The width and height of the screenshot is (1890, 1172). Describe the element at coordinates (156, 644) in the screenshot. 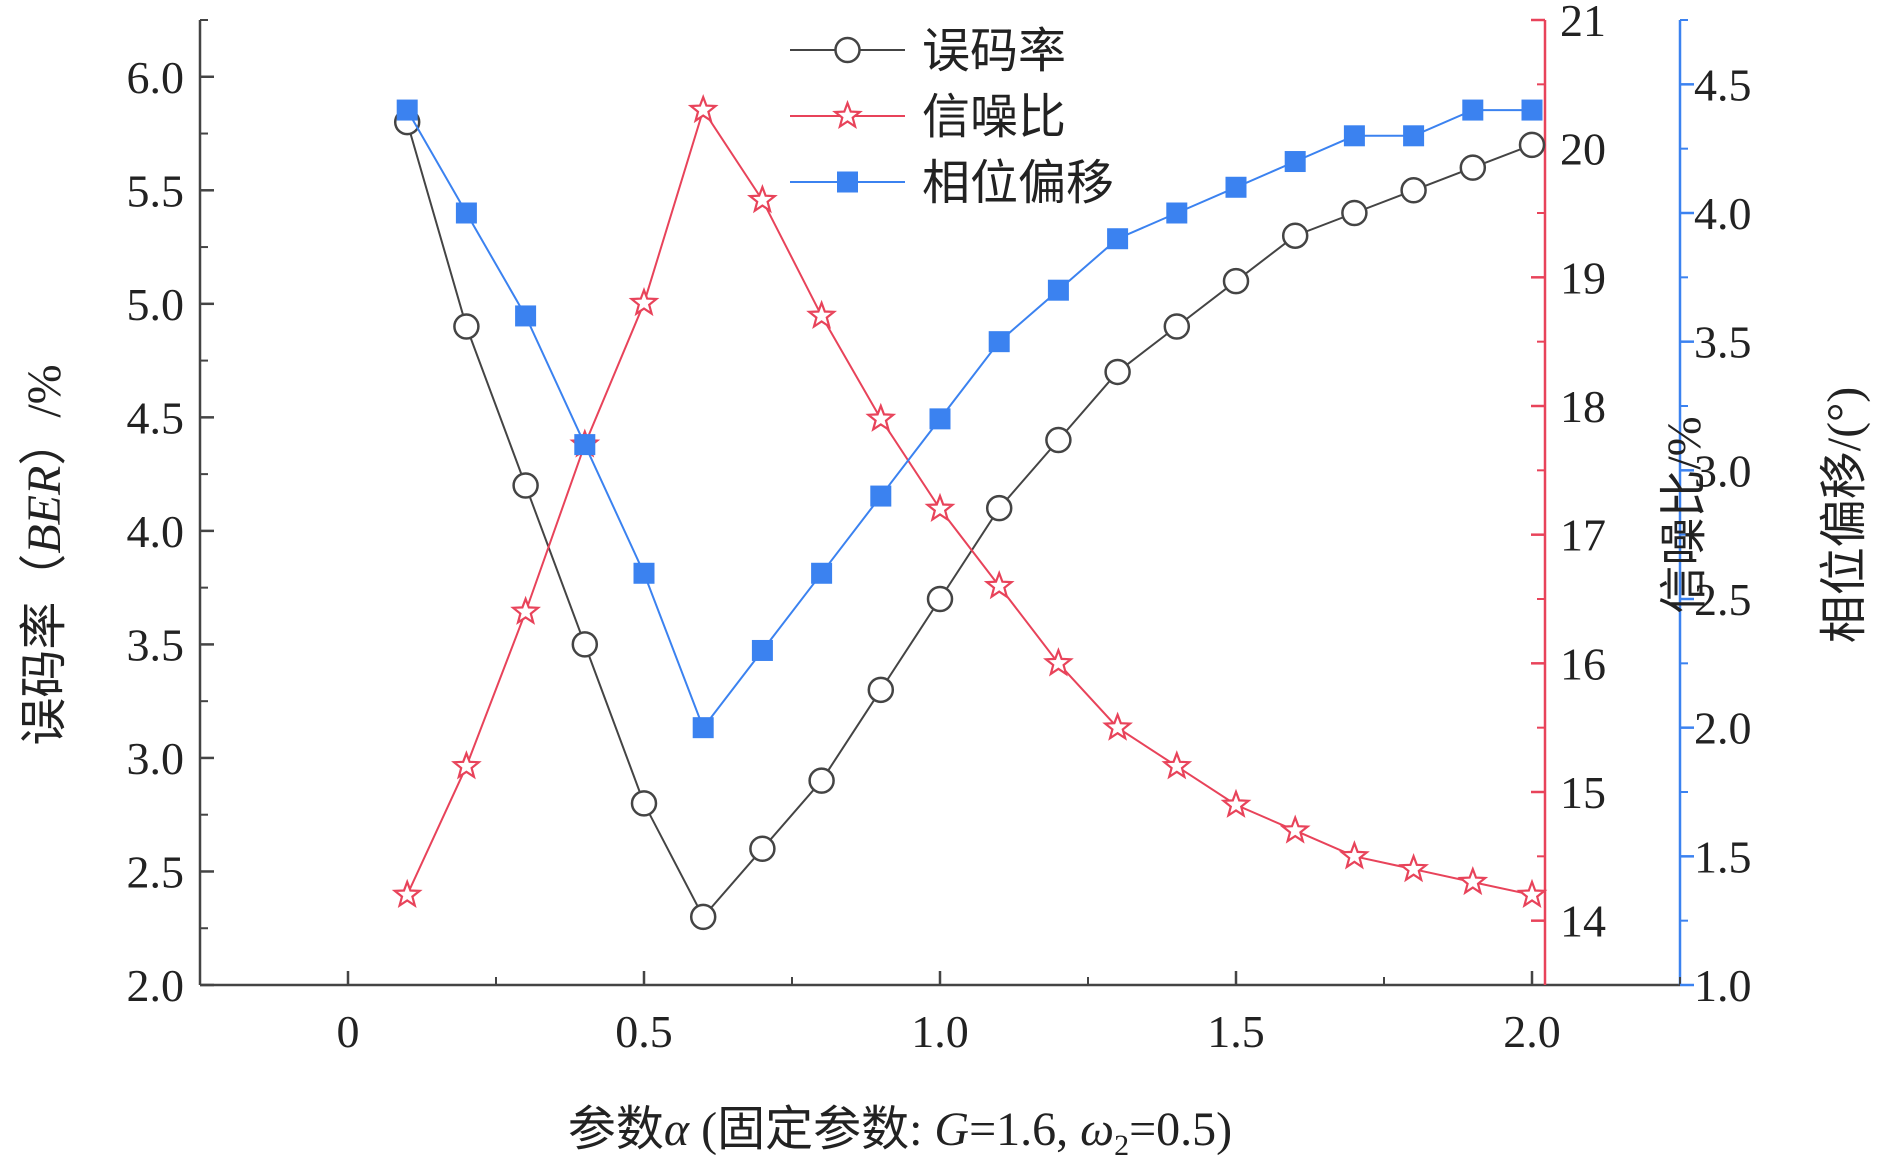

I see `left-axis-tick-label: 3.5` at that location.